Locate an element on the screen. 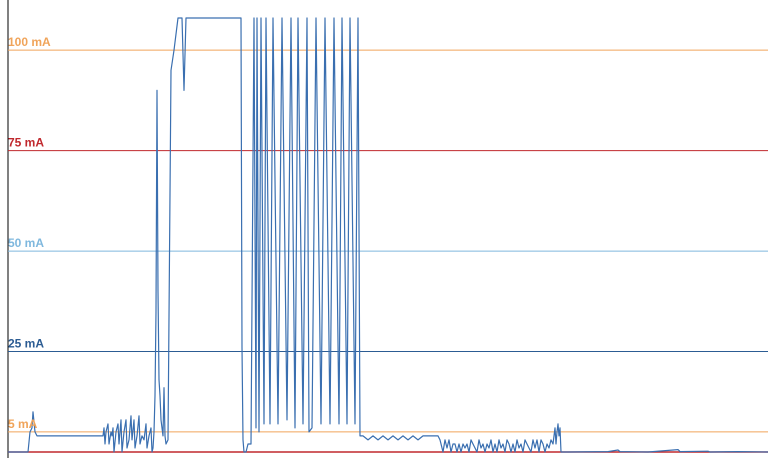 This screenshot has width=768, height=458. reference-label-0: 100 mA is located at coordinates (29, 42).